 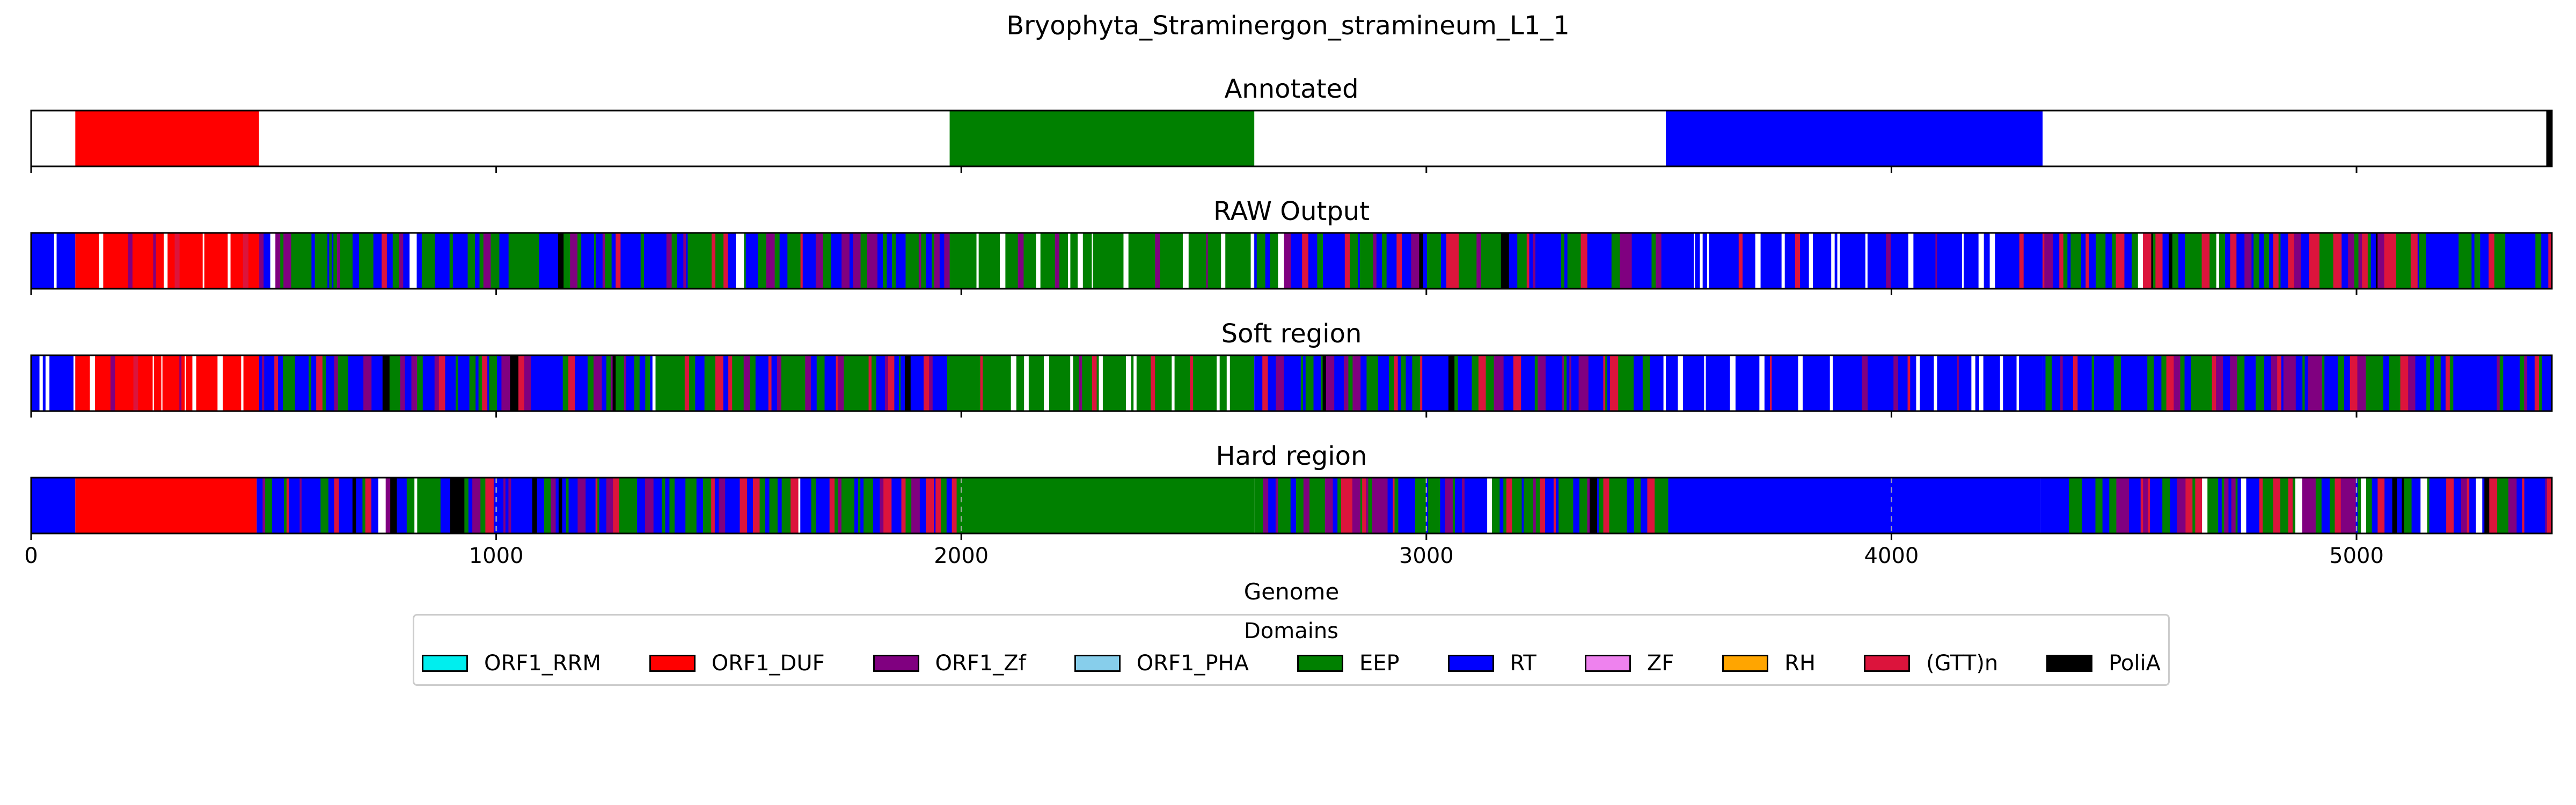 What do you see at coordinates (167, 383) in the screenshot?
I see `region-orf1-duf` at bounding box center [167, 383].